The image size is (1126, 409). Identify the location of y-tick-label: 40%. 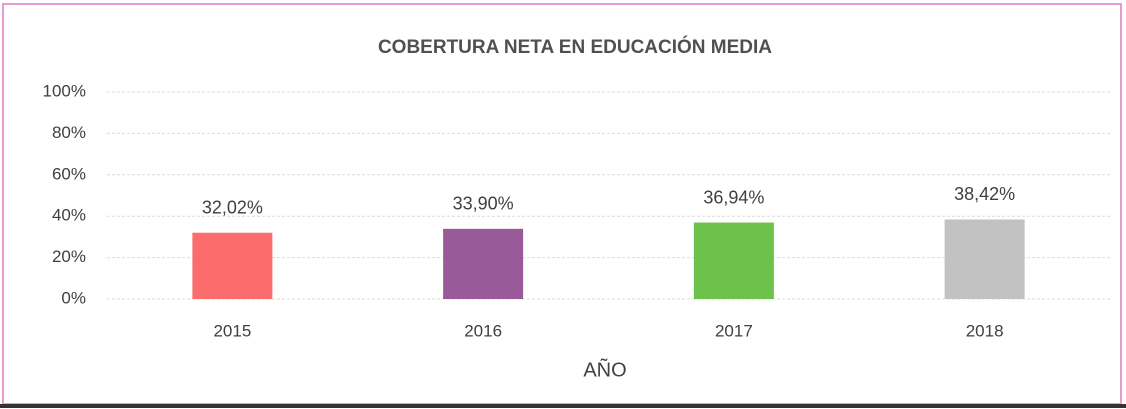
(69, 215).